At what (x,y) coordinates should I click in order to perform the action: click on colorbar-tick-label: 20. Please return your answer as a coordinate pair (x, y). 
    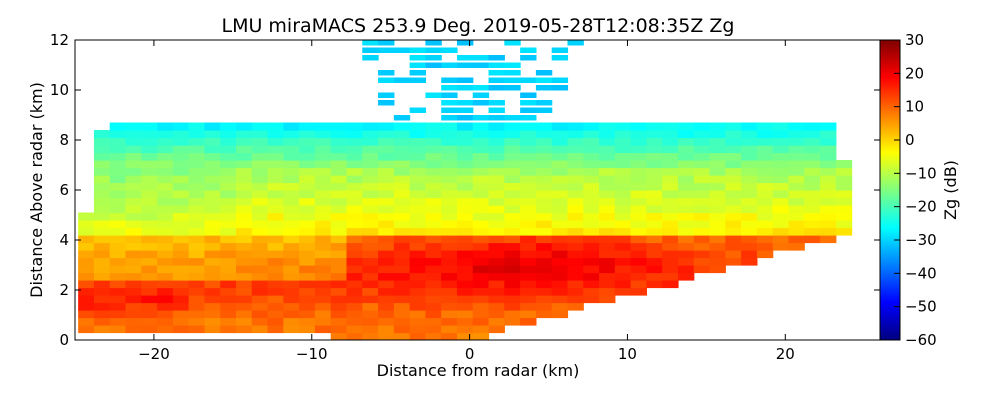
    Looking at the image, I should click on (914, 73).